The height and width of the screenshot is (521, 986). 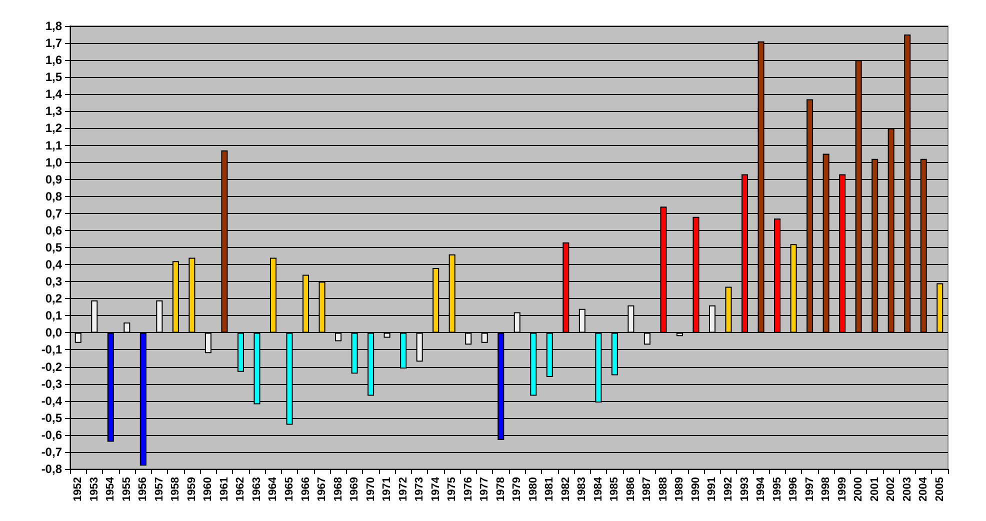 What do you see at coordinates (696, 489) in the screenshot?
I see `x-tick-label: 1990` at bounding box center [696, 489].